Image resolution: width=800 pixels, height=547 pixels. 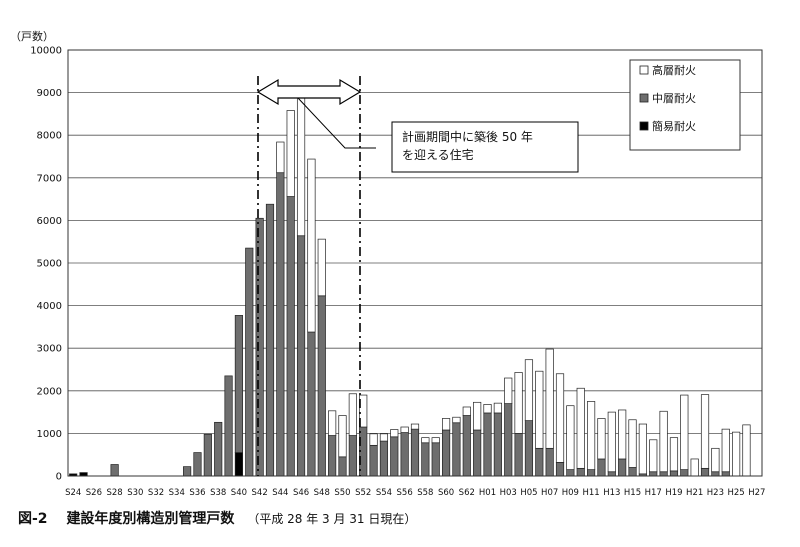 I want to click on y-tick-label: 10000, so click(x=46, y=51).